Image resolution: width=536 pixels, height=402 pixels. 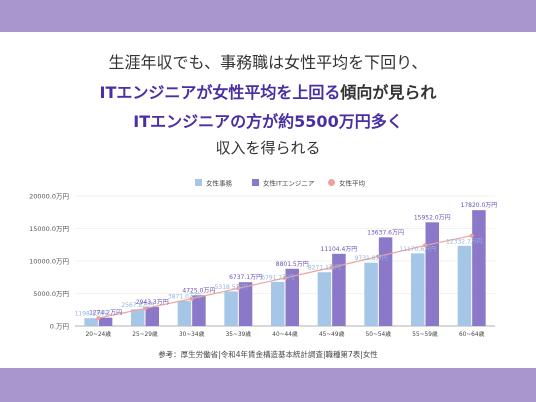 I want to click on x-tick-label-5: 40~44歳, so click(x=285, y=334).